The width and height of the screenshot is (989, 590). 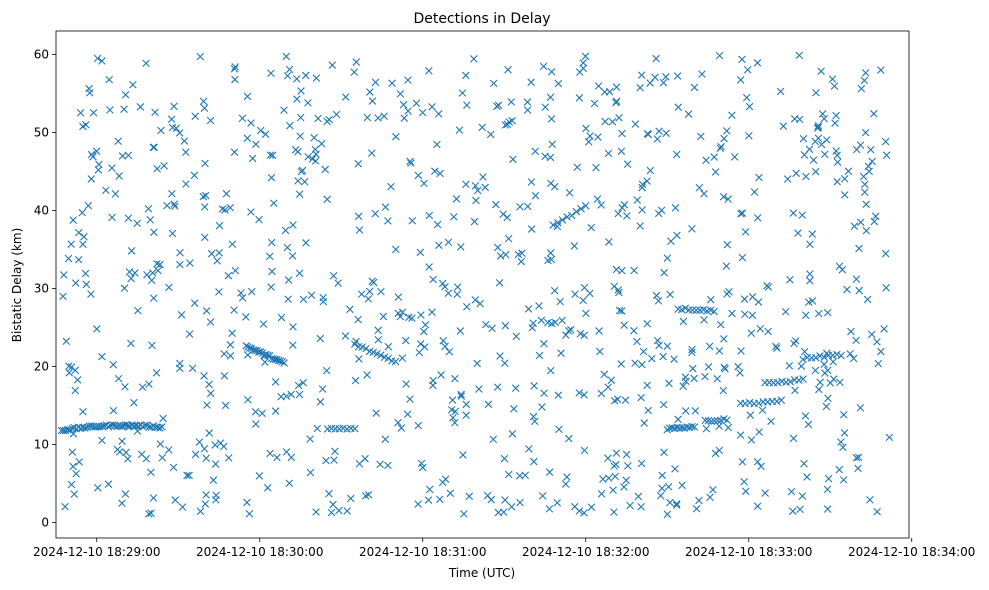 I want to click on y-tick-label: 50, so click(x=41, y=132).